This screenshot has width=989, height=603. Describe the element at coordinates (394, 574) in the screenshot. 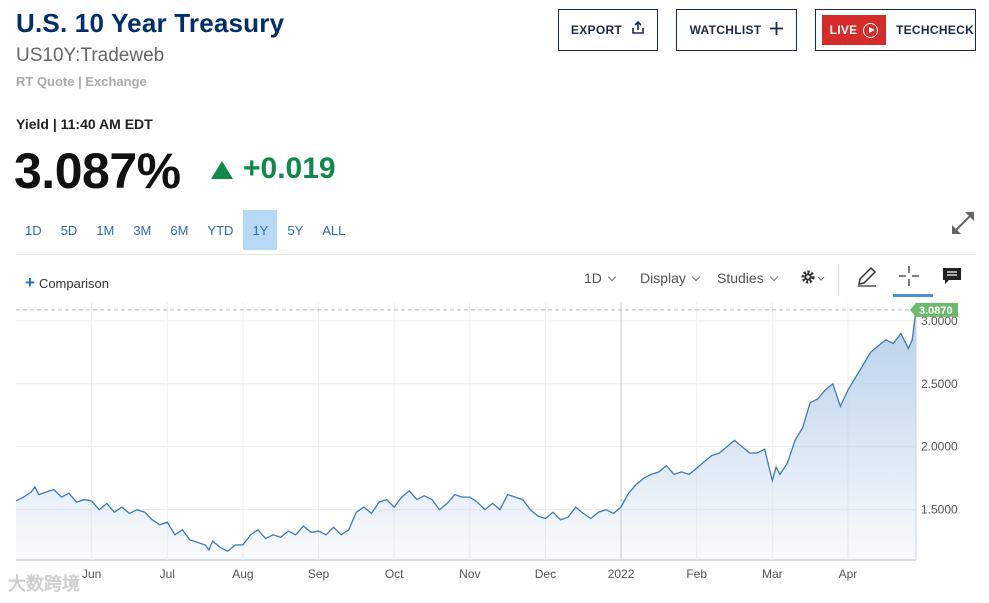

I see `x-tick-label: Oct` at that location.